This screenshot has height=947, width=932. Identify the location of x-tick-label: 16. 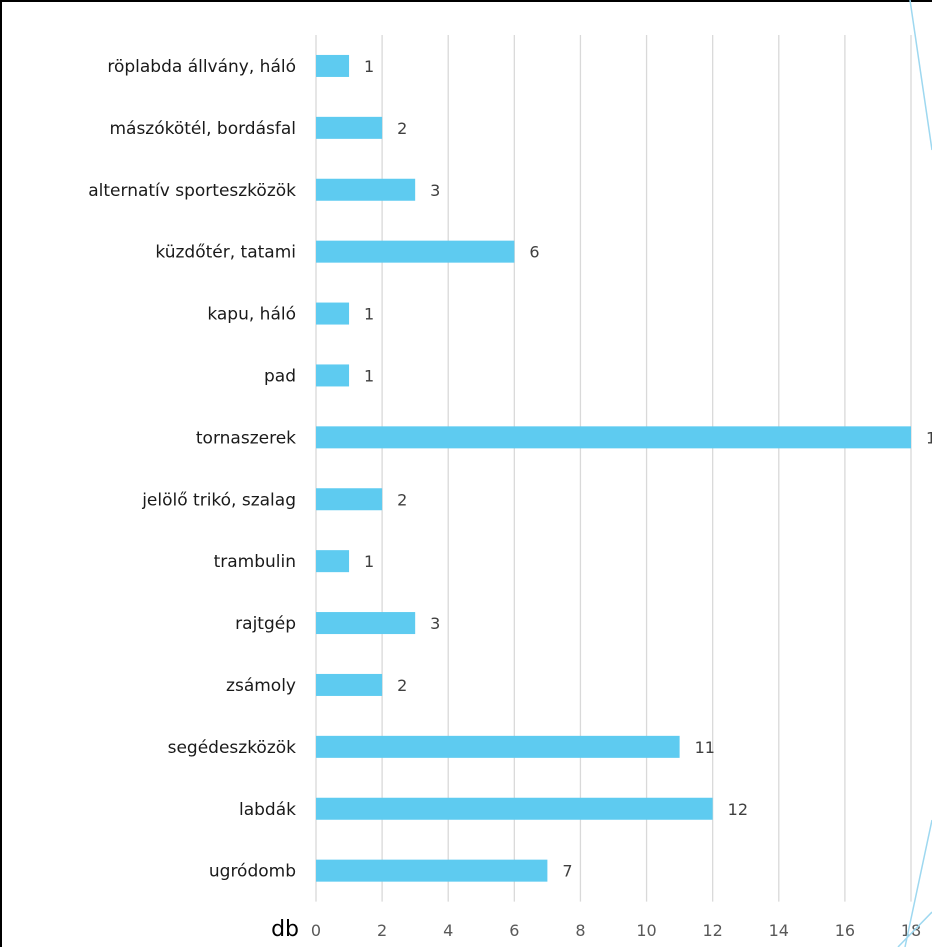
(845, 930).